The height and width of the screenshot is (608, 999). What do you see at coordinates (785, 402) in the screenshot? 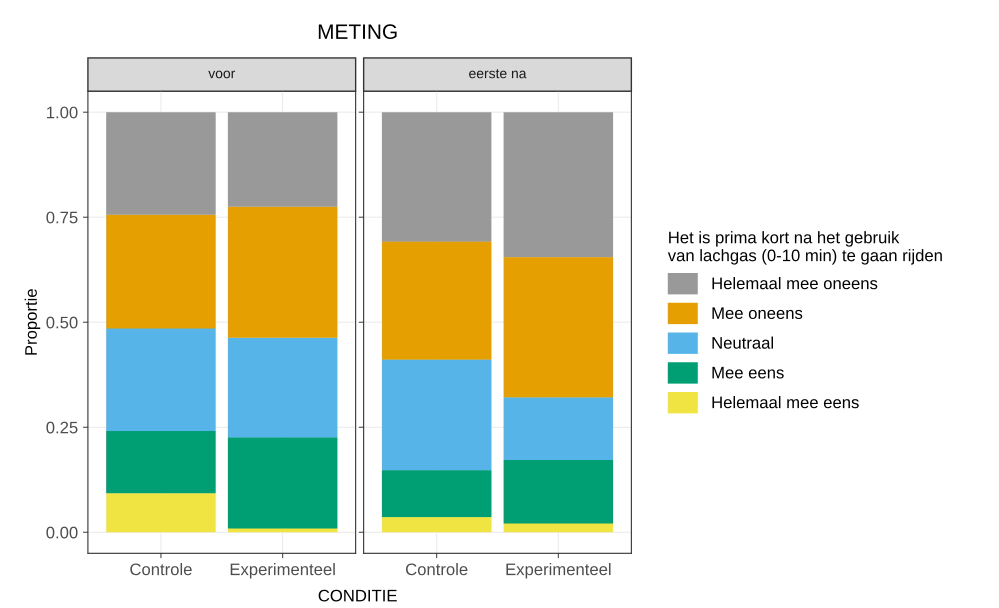
I see `legend-label: Helemaal mee eens` at bounding box center [785, 402].